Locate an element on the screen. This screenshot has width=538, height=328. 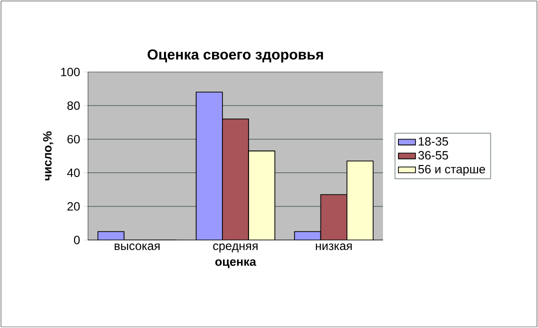
y-tick-label: 100 is located at coordinates (70, 72).